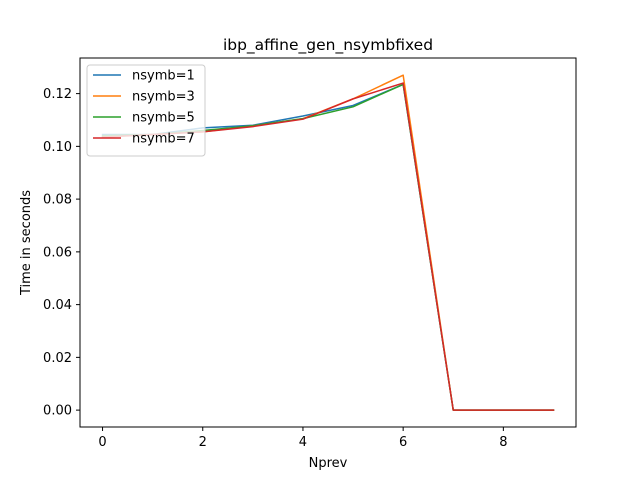 This screenshot has width=640, height=480. I want to click on legend: nsymb=1 nsymb=3 nsymb=5 nsymb=7, so click(146, 110).